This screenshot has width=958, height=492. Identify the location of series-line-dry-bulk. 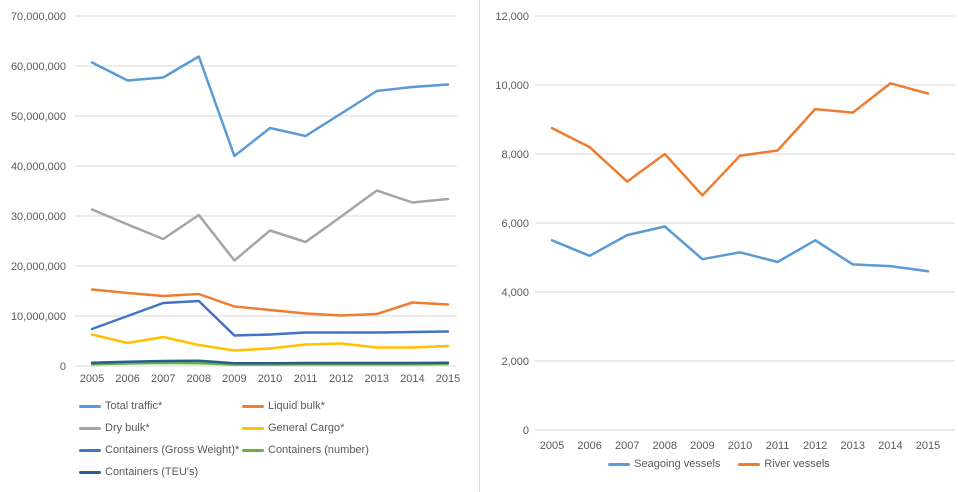
(270, 225).